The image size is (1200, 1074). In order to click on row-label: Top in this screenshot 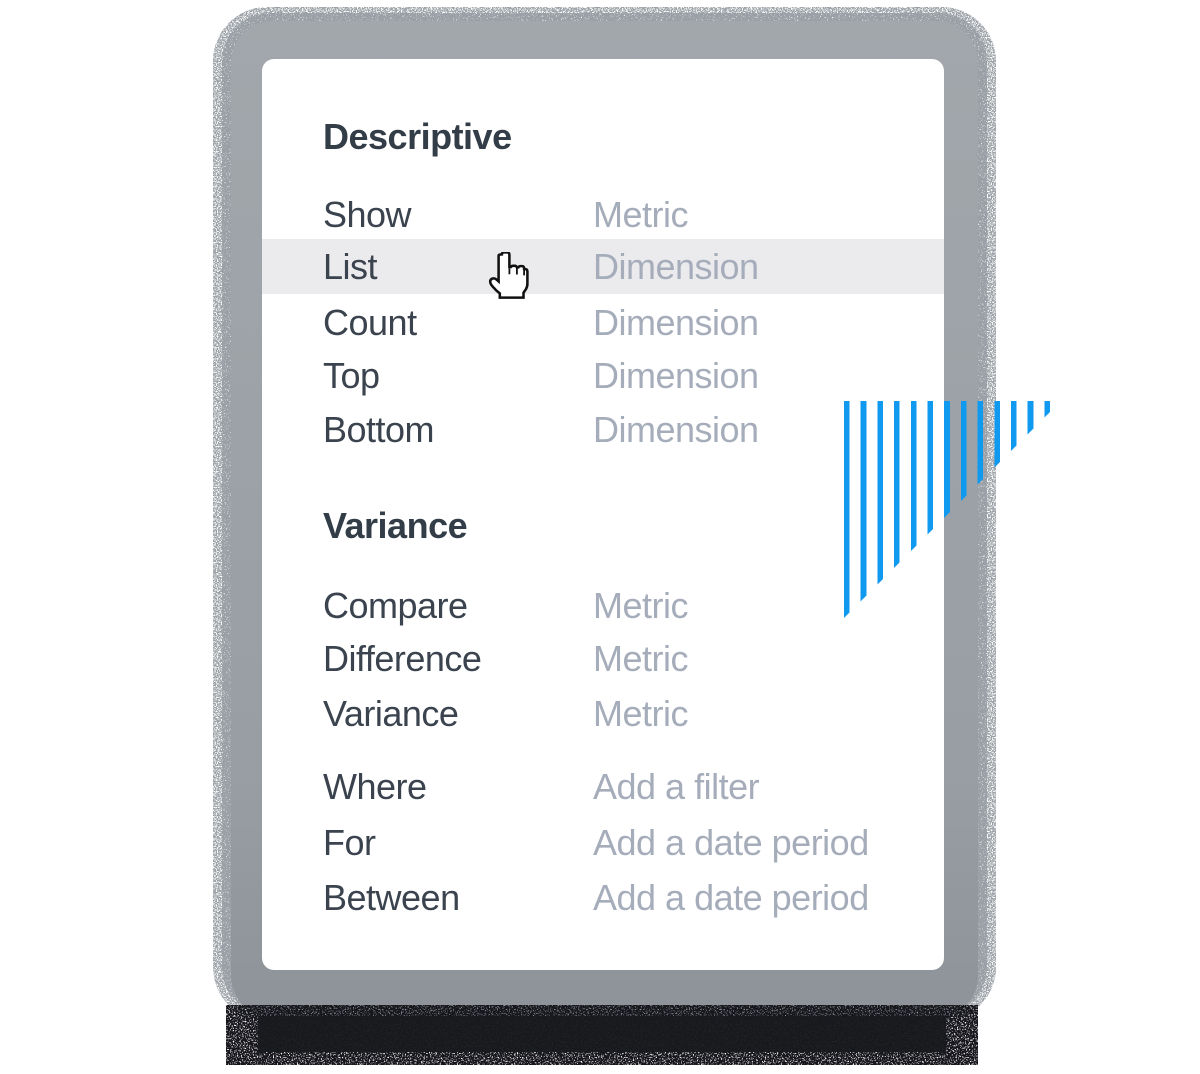, I will do `click(351, 375)`.